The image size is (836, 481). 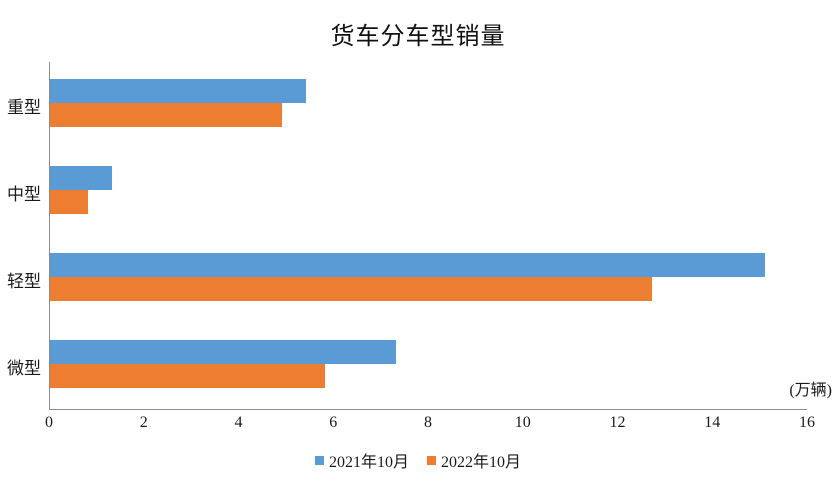 What do you see at coordinates (166, 115) in the screenshot?
I see `bar-2022年10月-重型` at bounding box center [166, 115].